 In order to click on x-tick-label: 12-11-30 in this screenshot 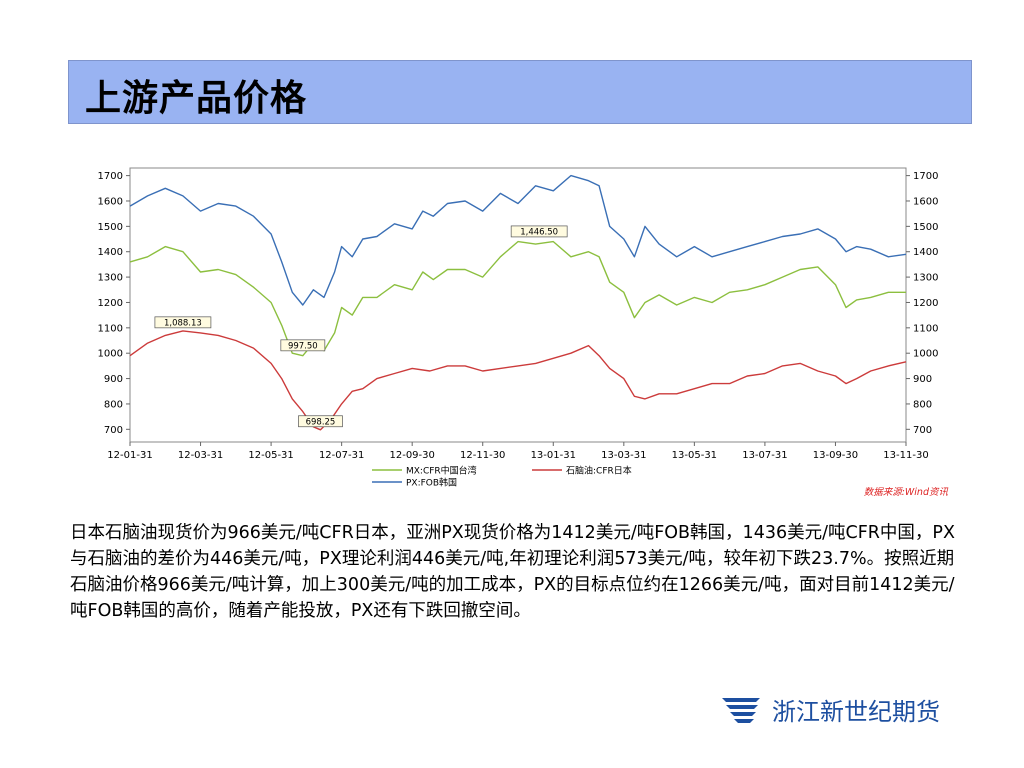, I will do `click(482, 455)`.